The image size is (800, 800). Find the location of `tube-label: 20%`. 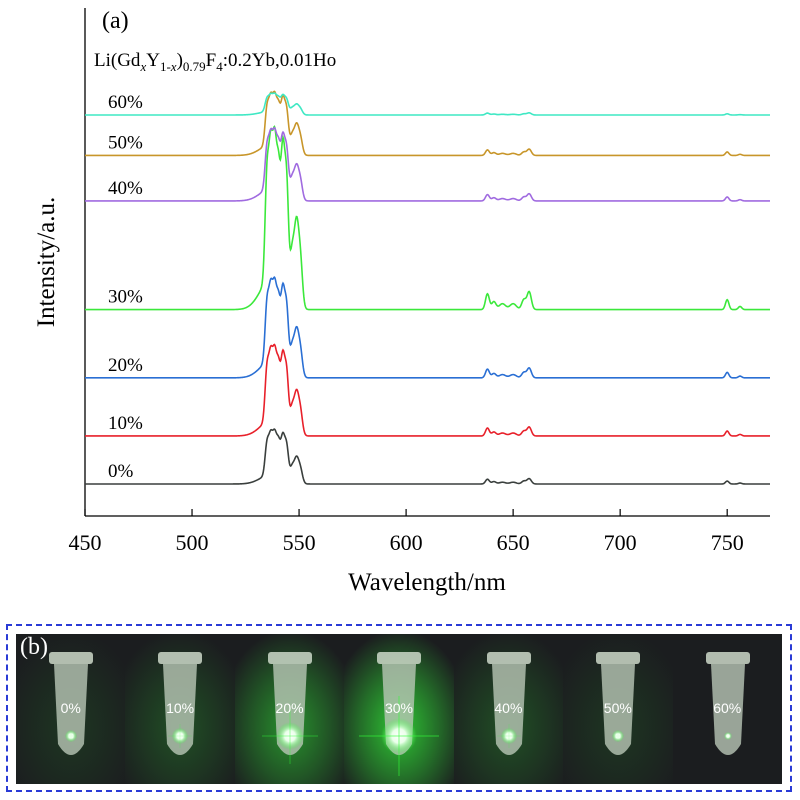

tube-label: 20% is located at coordinates (289, 708).